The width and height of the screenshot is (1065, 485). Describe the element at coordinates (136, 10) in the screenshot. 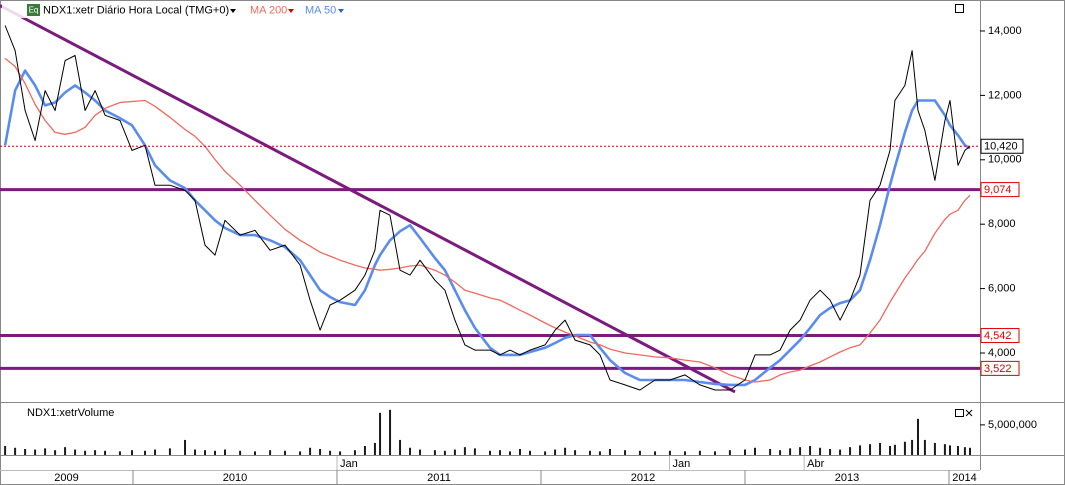

I see `chart-title: NDX1:xetr Diário Hora Local (TMG+0)` at that location.